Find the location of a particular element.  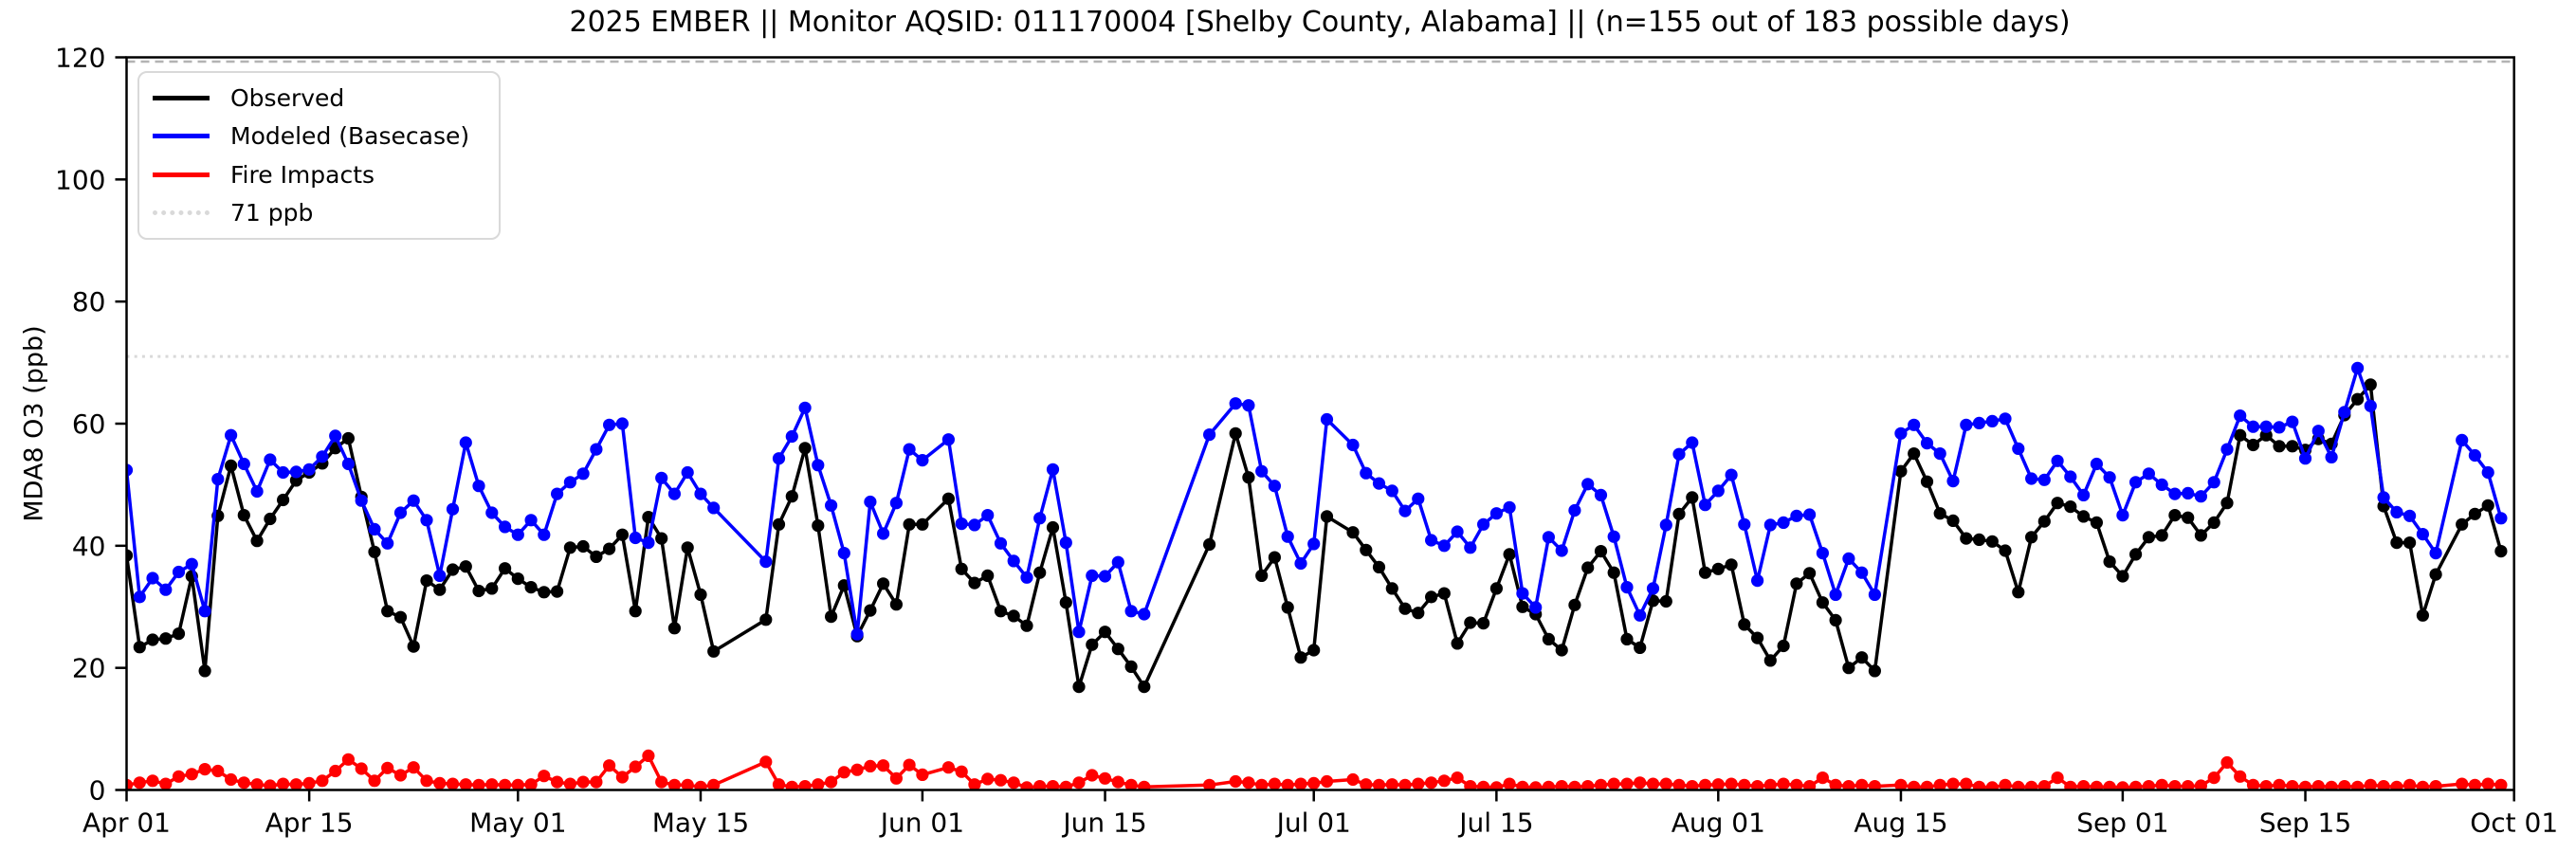

y-tick-label: 20 is located at coordinates (89, 668).